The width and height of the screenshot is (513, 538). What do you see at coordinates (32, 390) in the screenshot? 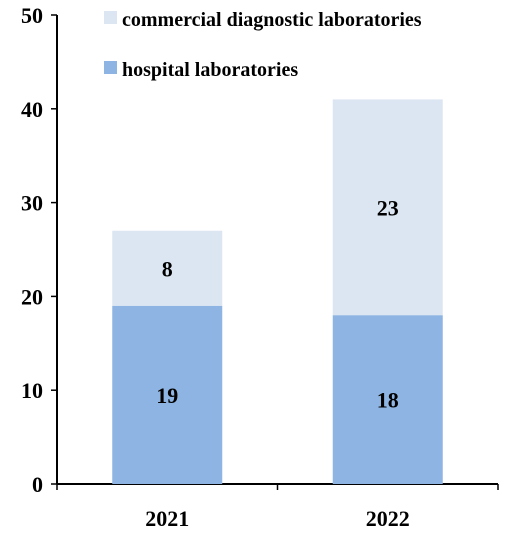
I see `y-tick-label: 10` at bounding box center [32, 390].